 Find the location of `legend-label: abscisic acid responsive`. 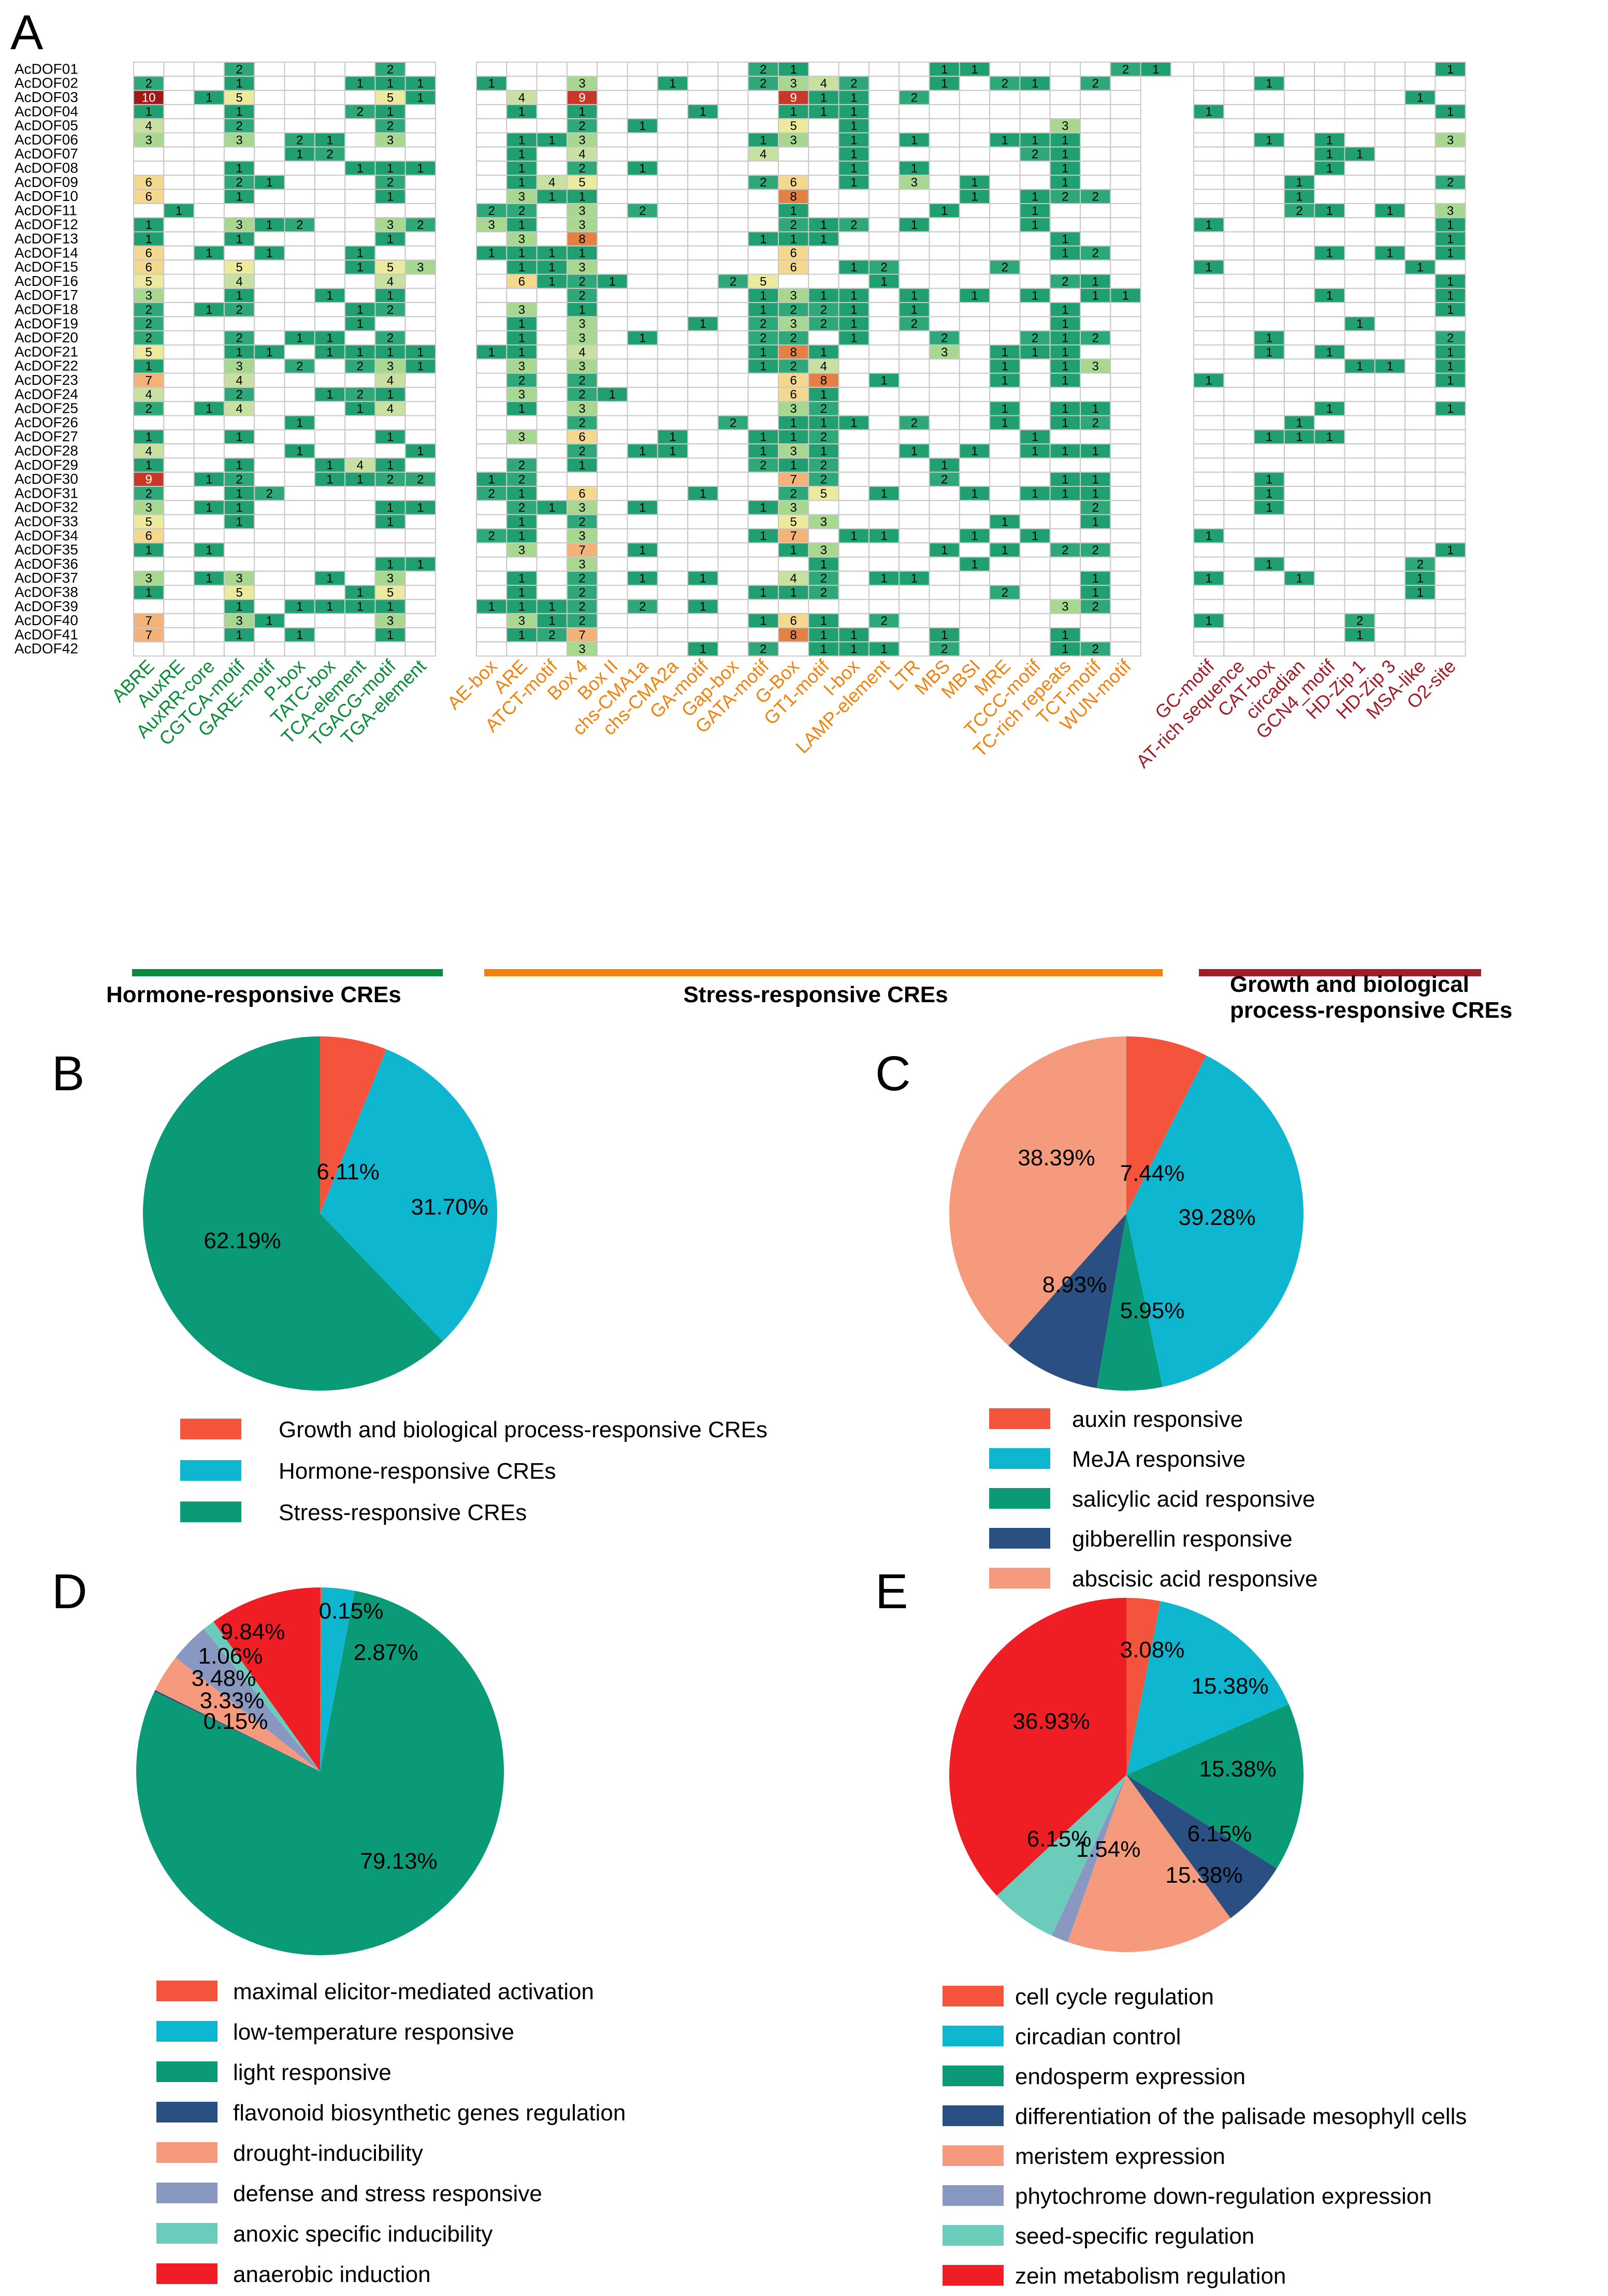

legend-label: abscisic acid responsive is located at coordinates (1194, 1579).